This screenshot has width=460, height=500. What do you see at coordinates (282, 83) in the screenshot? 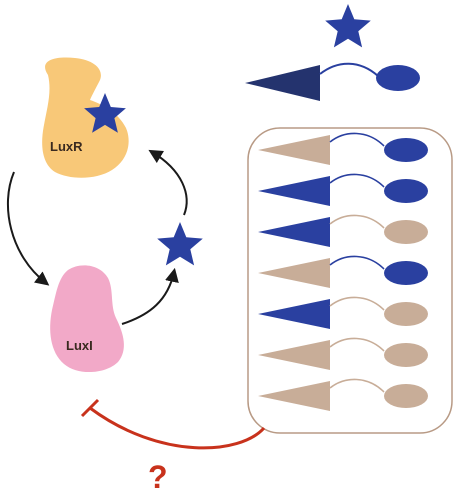
I see `lone-triangle` at bounding box center [282, 83].